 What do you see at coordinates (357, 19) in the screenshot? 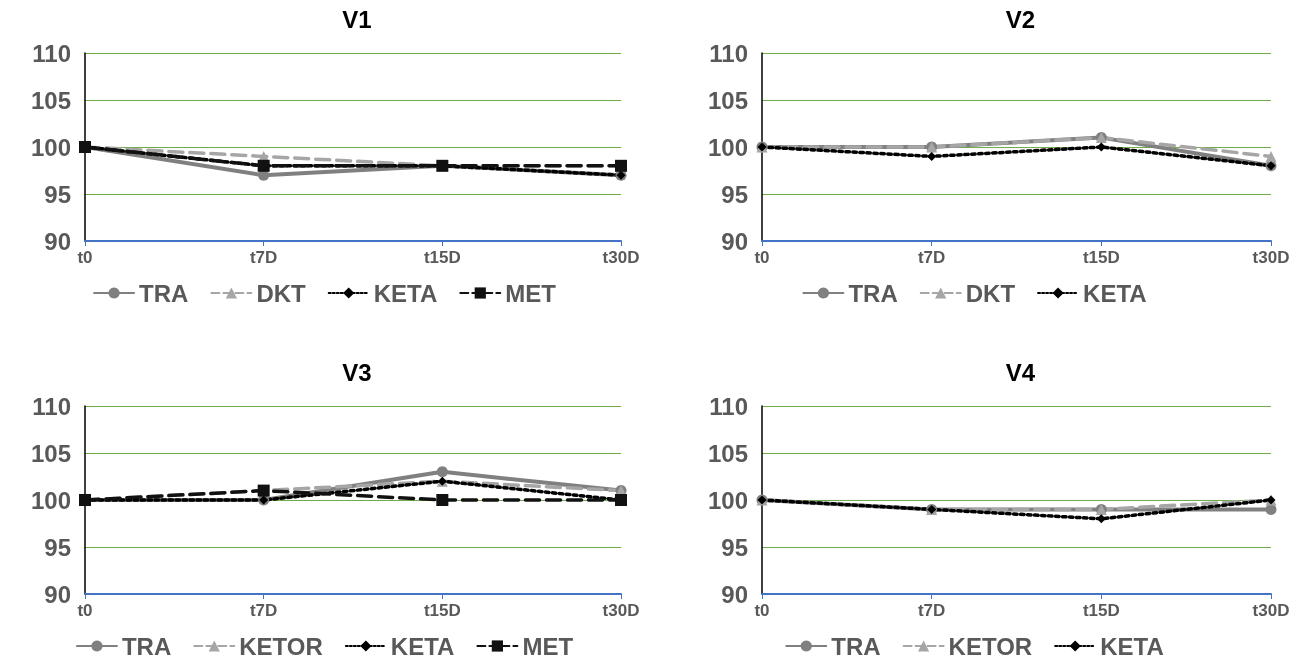
I see `chart-title: V1` at bounding box center [357, 19].